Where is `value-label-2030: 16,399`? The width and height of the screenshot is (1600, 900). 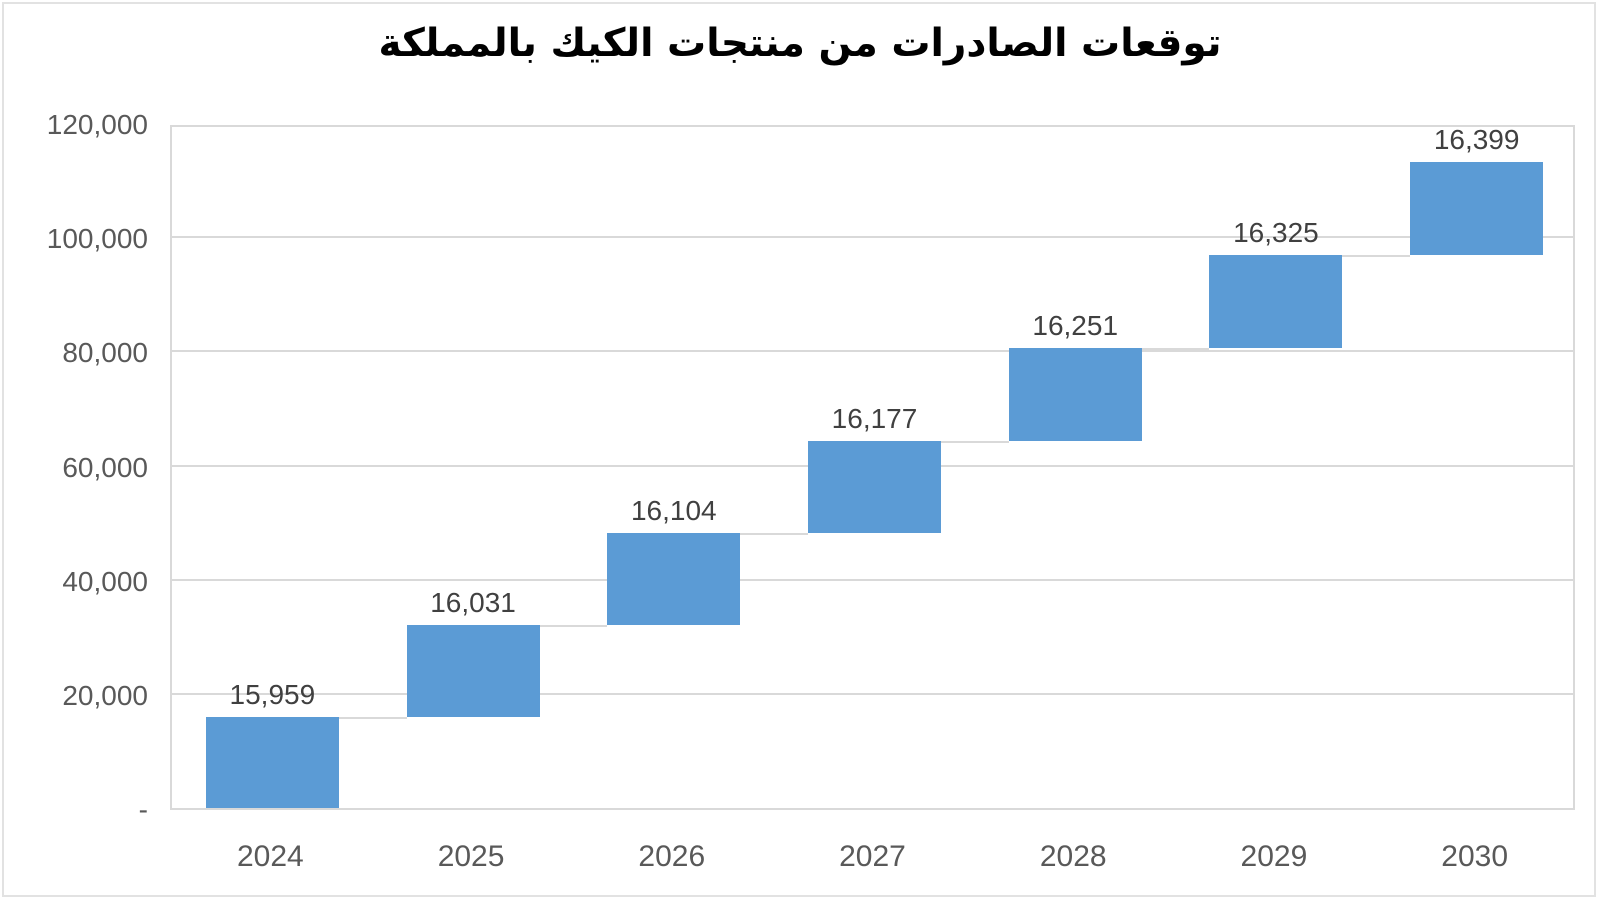 value-label-2030: 16,399 is located at coordinates (1476, 139).